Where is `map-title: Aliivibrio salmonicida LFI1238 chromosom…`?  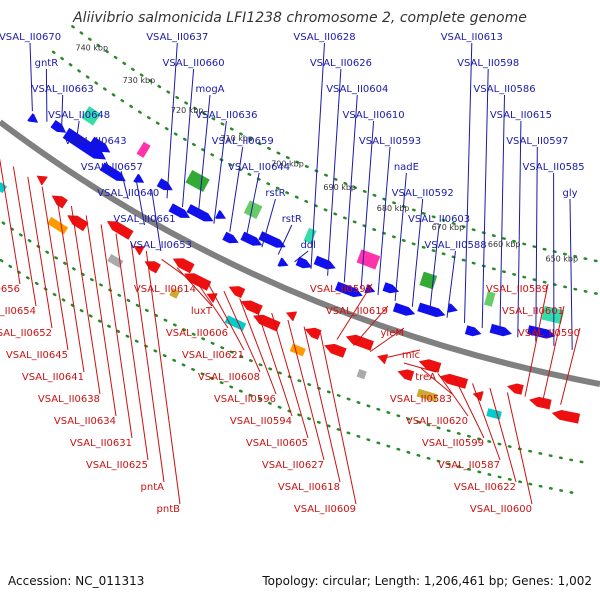 map-title: Aliivibrio salmonicida LFI1238 chromosom… is located at coordinates (299, 18).